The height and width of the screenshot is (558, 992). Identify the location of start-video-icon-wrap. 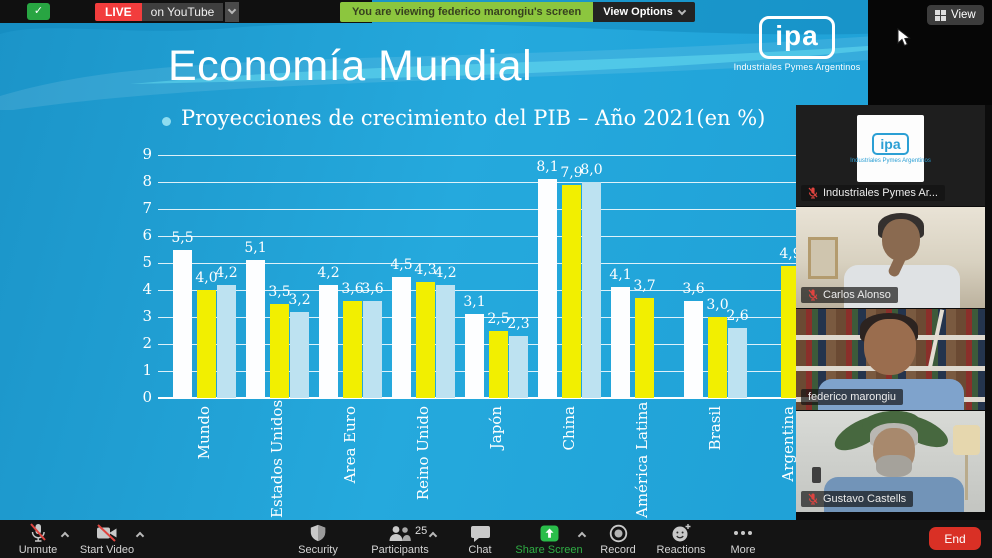
(107, 533).